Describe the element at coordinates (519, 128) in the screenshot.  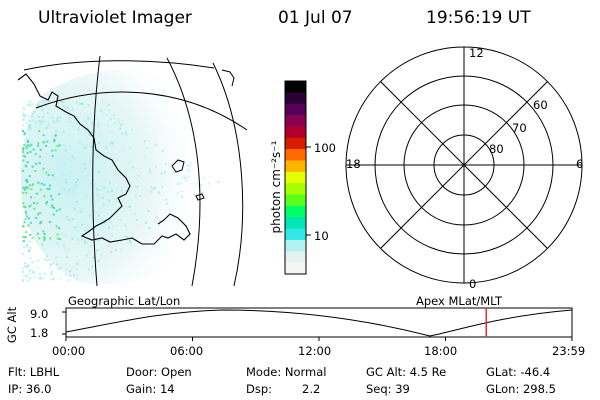
I see `lat-label-70: 70` at that location.